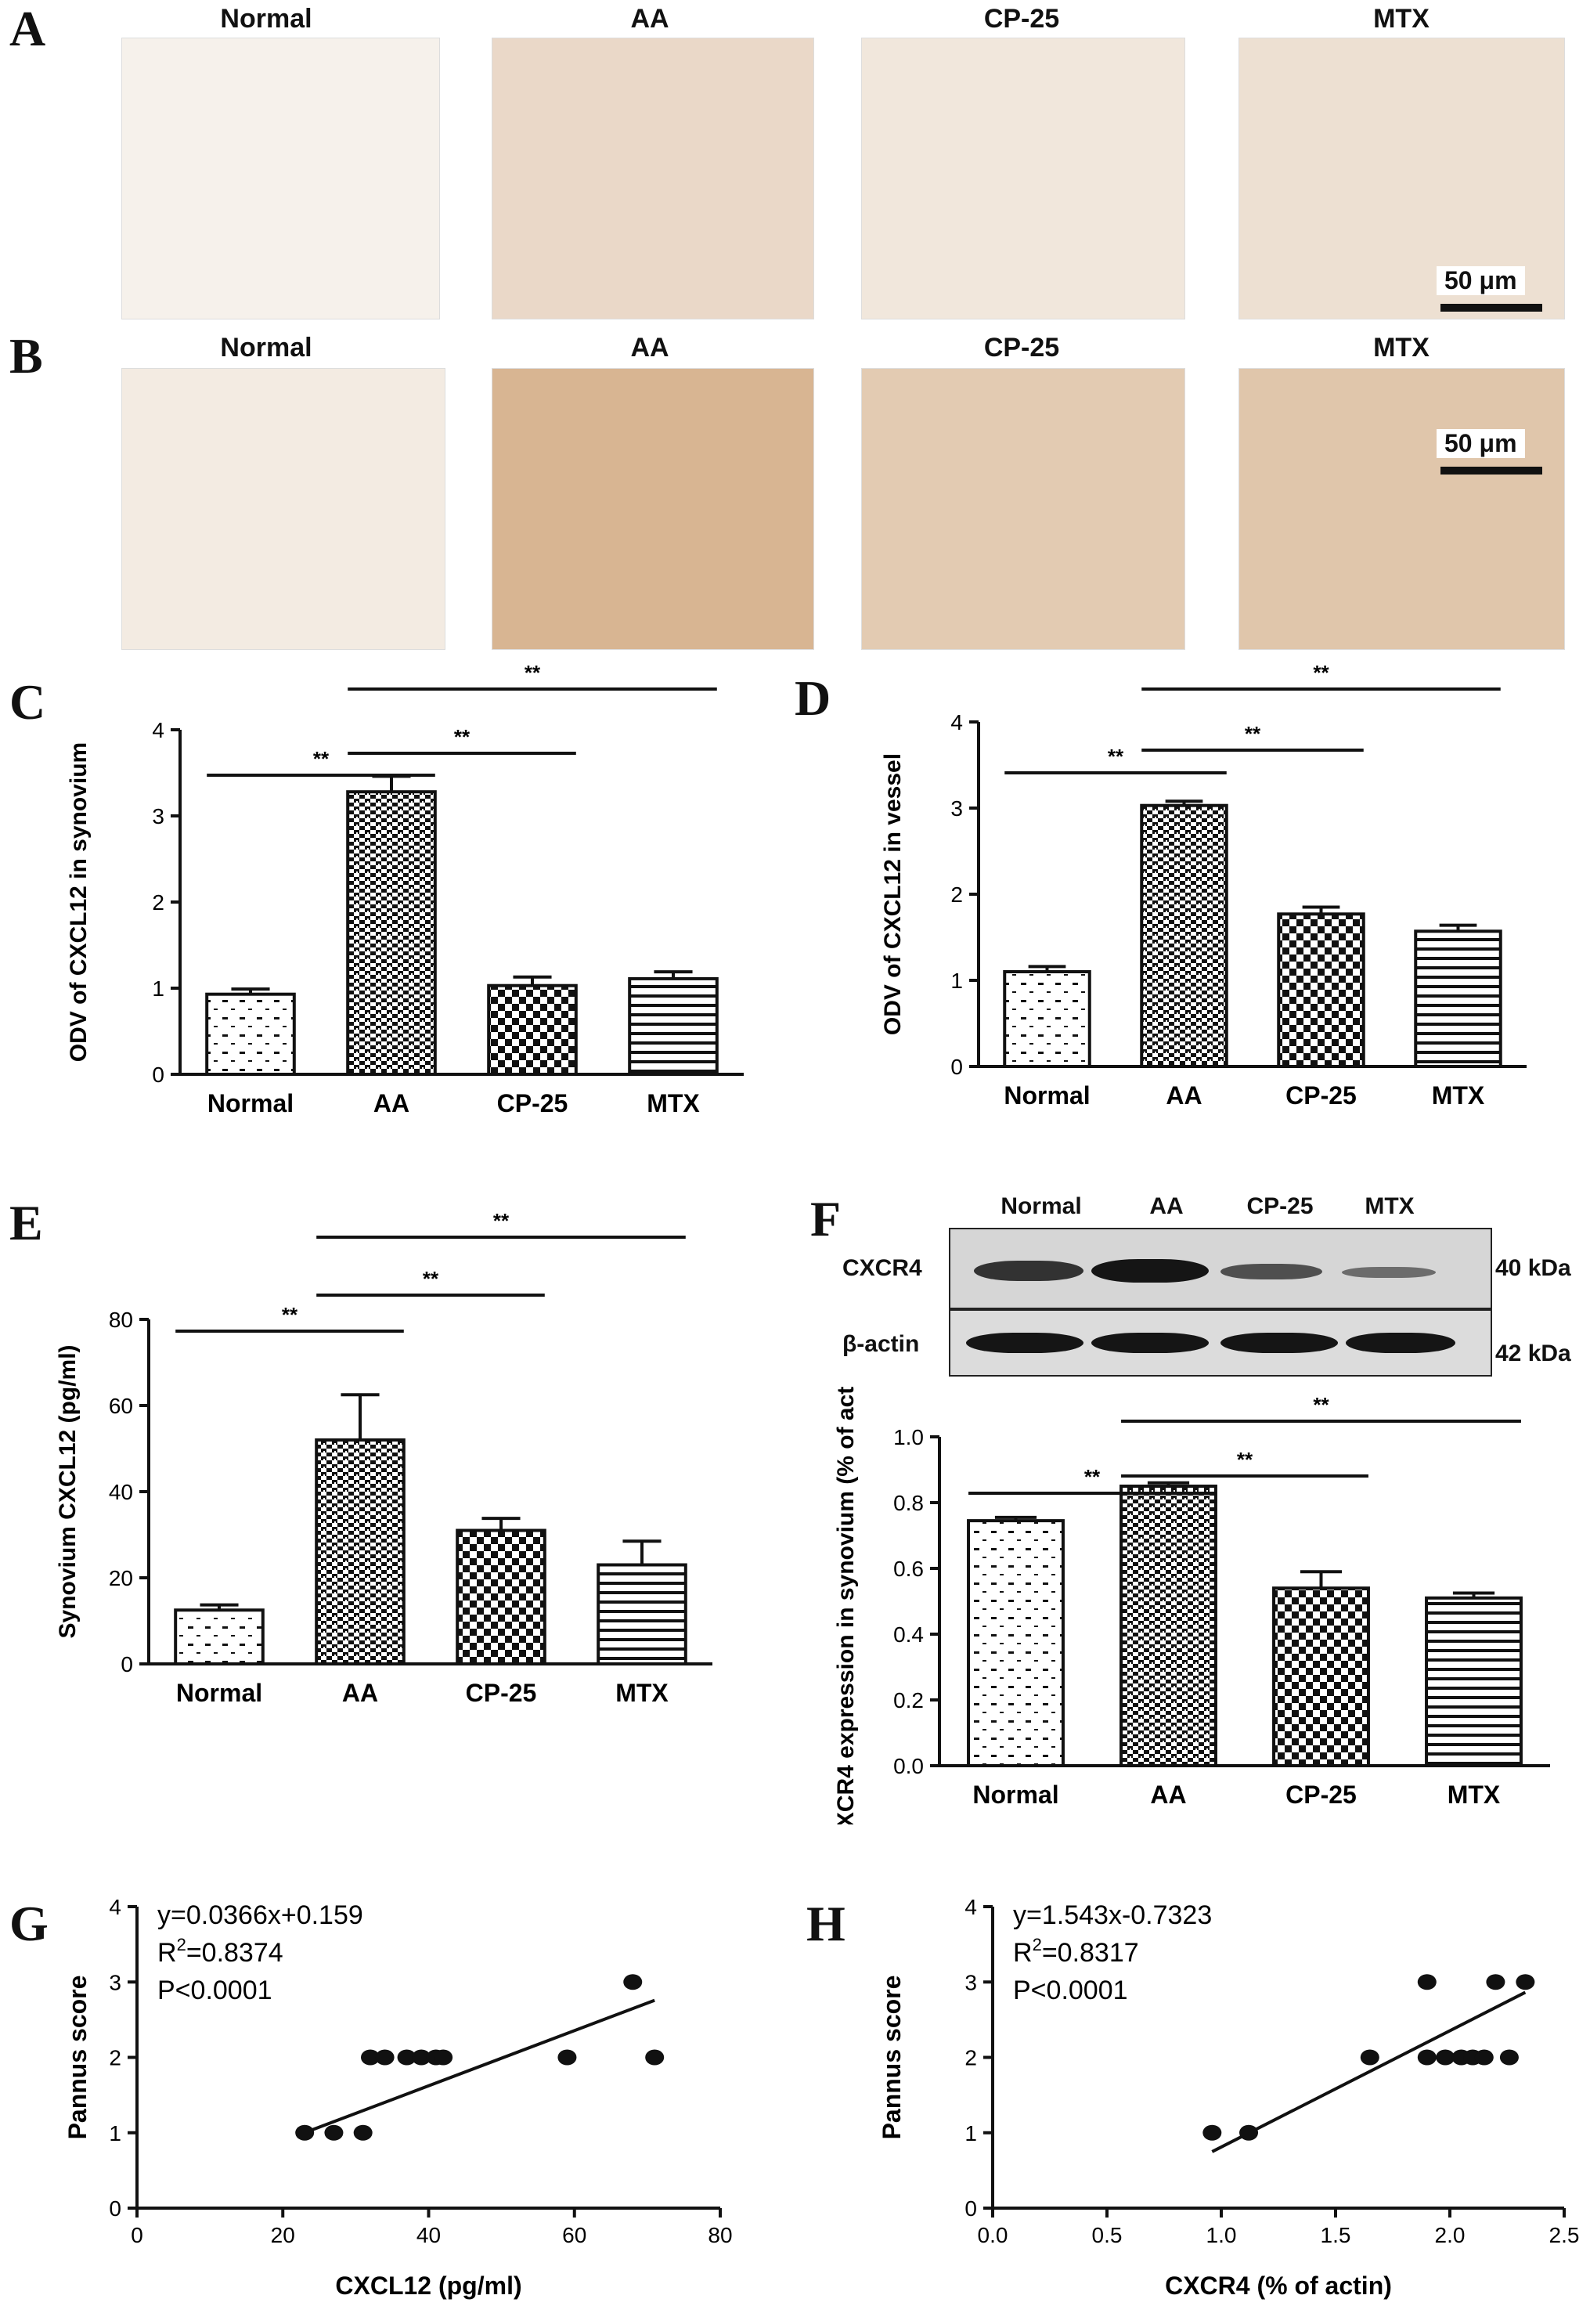 The image size is (1590, 2324). Describe the element at coordinates (893, 894) in the screenshot. I see `y-axis-label: ODV of CXCL12 in vessel` at that location.